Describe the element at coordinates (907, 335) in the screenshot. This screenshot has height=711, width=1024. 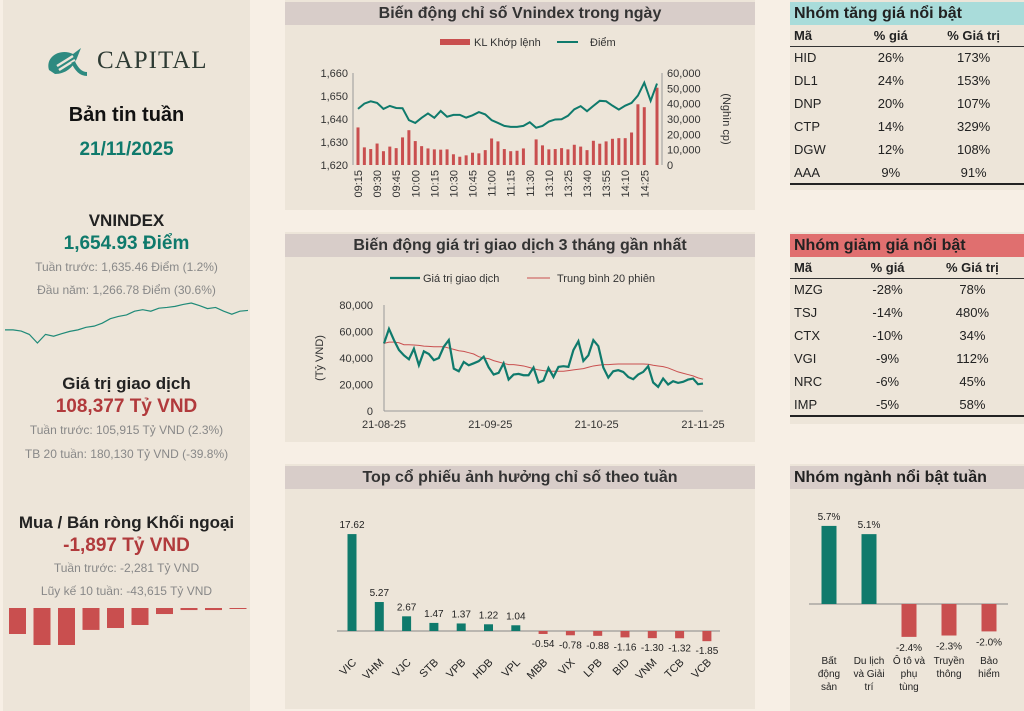
I see `table-row: CTX -10% 34%` at that location.